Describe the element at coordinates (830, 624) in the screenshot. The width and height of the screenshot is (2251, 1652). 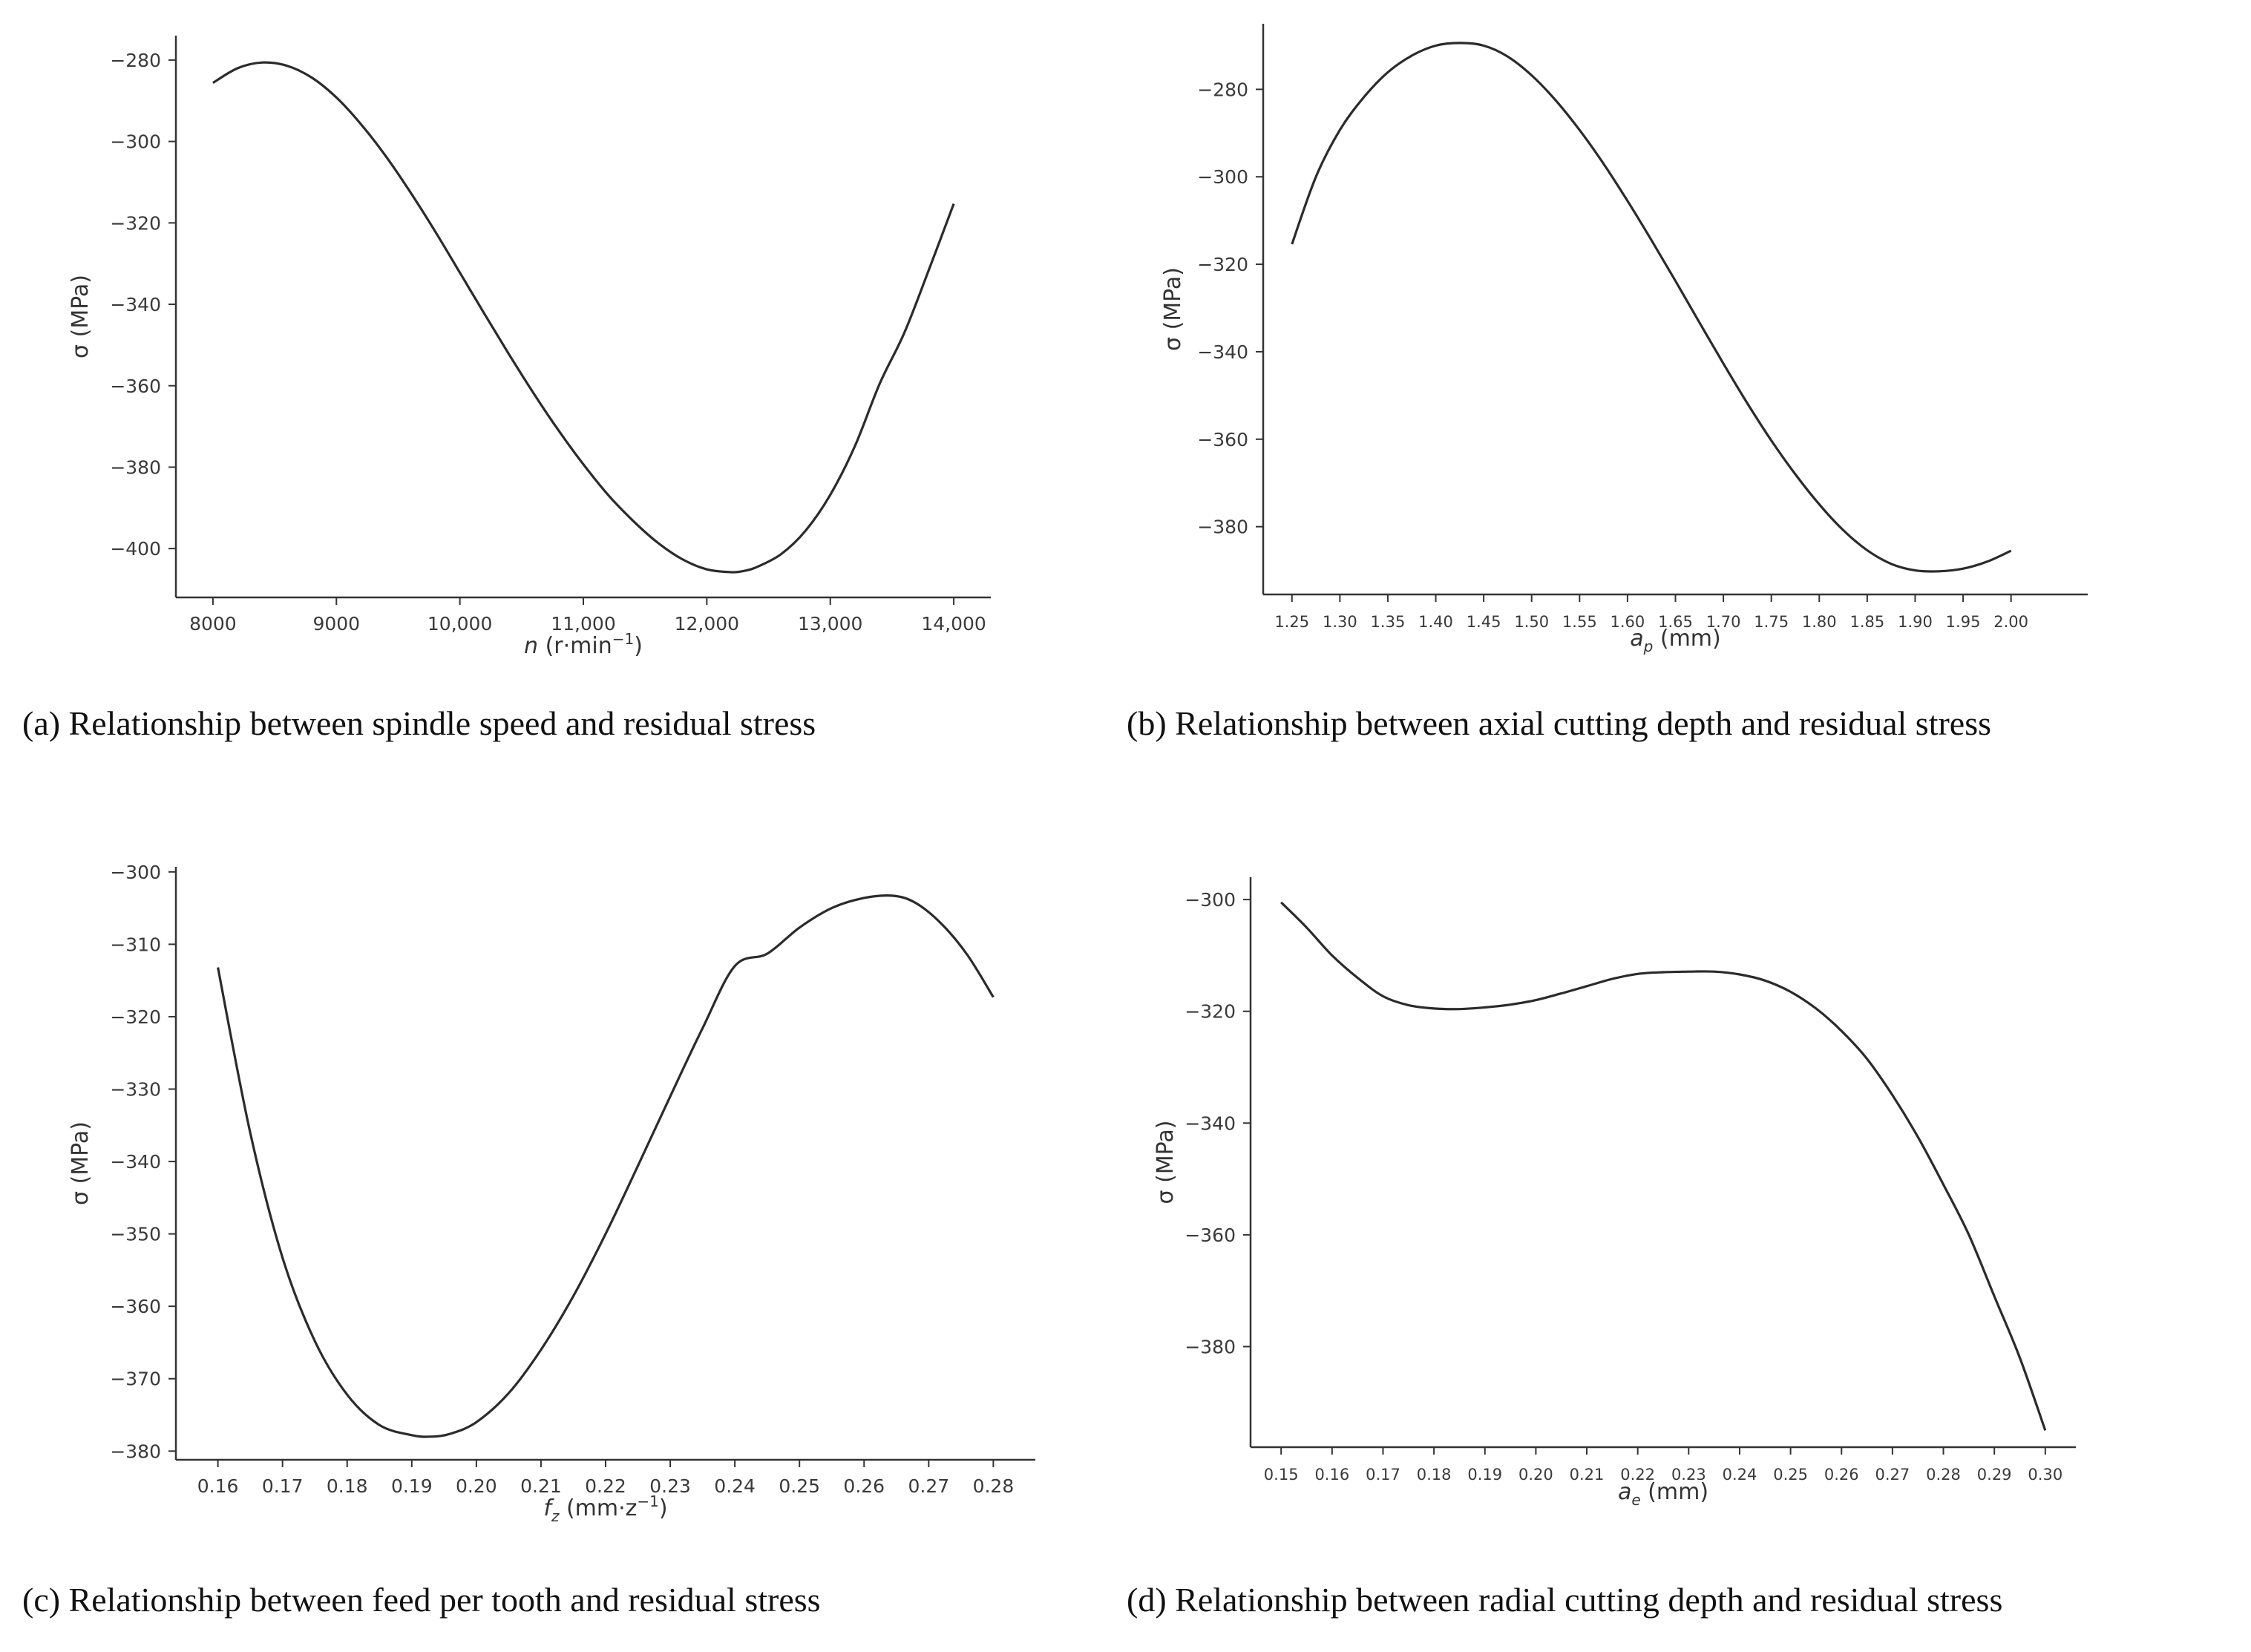
I see `x-tick-label: 13,000` at that location.